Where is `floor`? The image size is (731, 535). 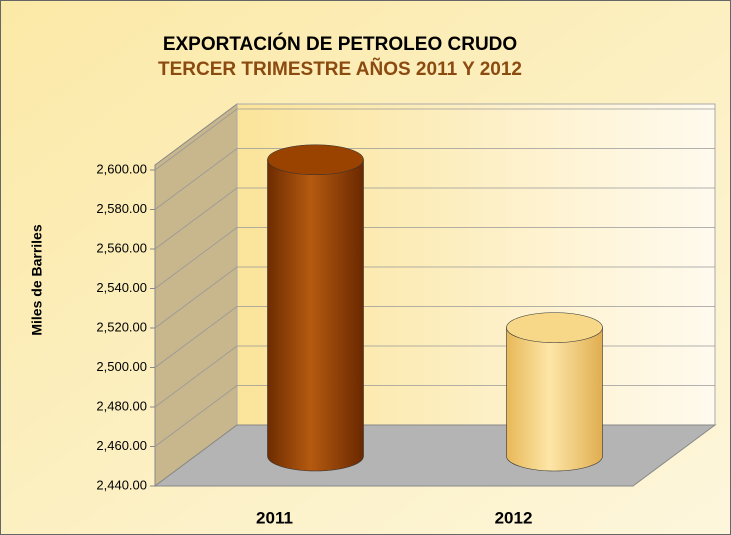 floor is located at coordinates (435, 455).